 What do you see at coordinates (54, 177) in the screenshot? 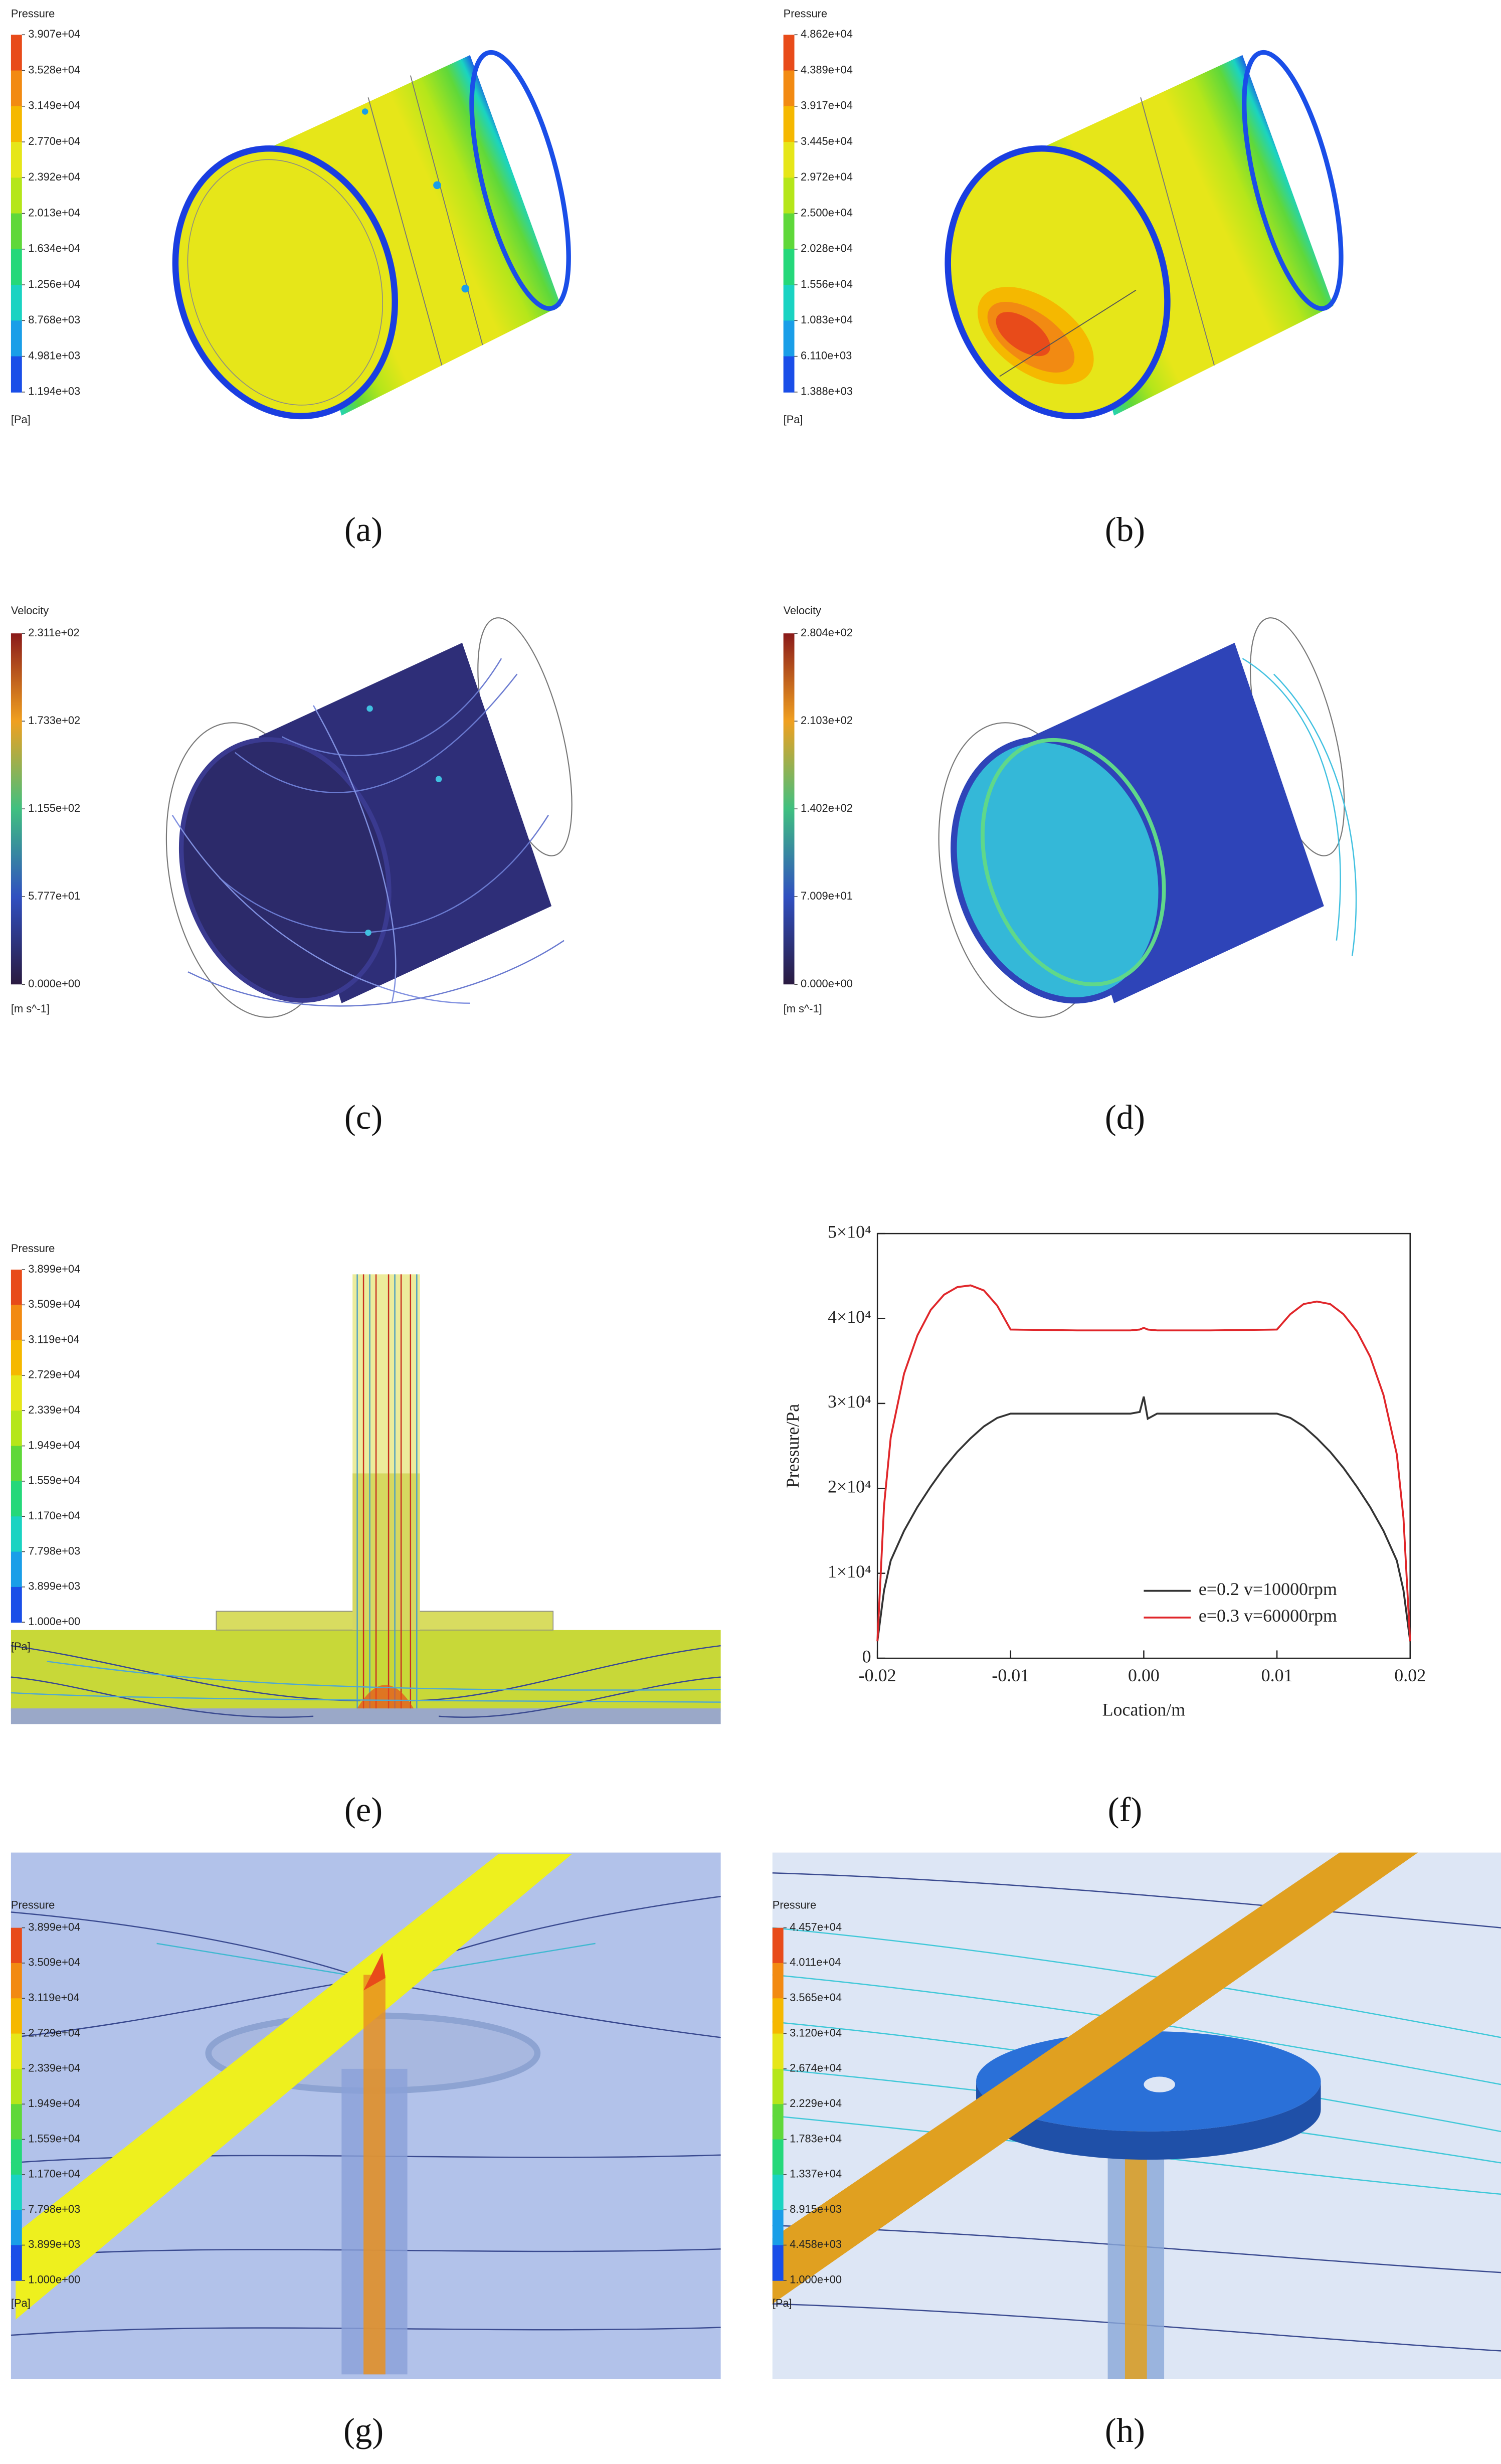
I see `colorbar-label: 2.392e+04` at bounding box center [54, 177].